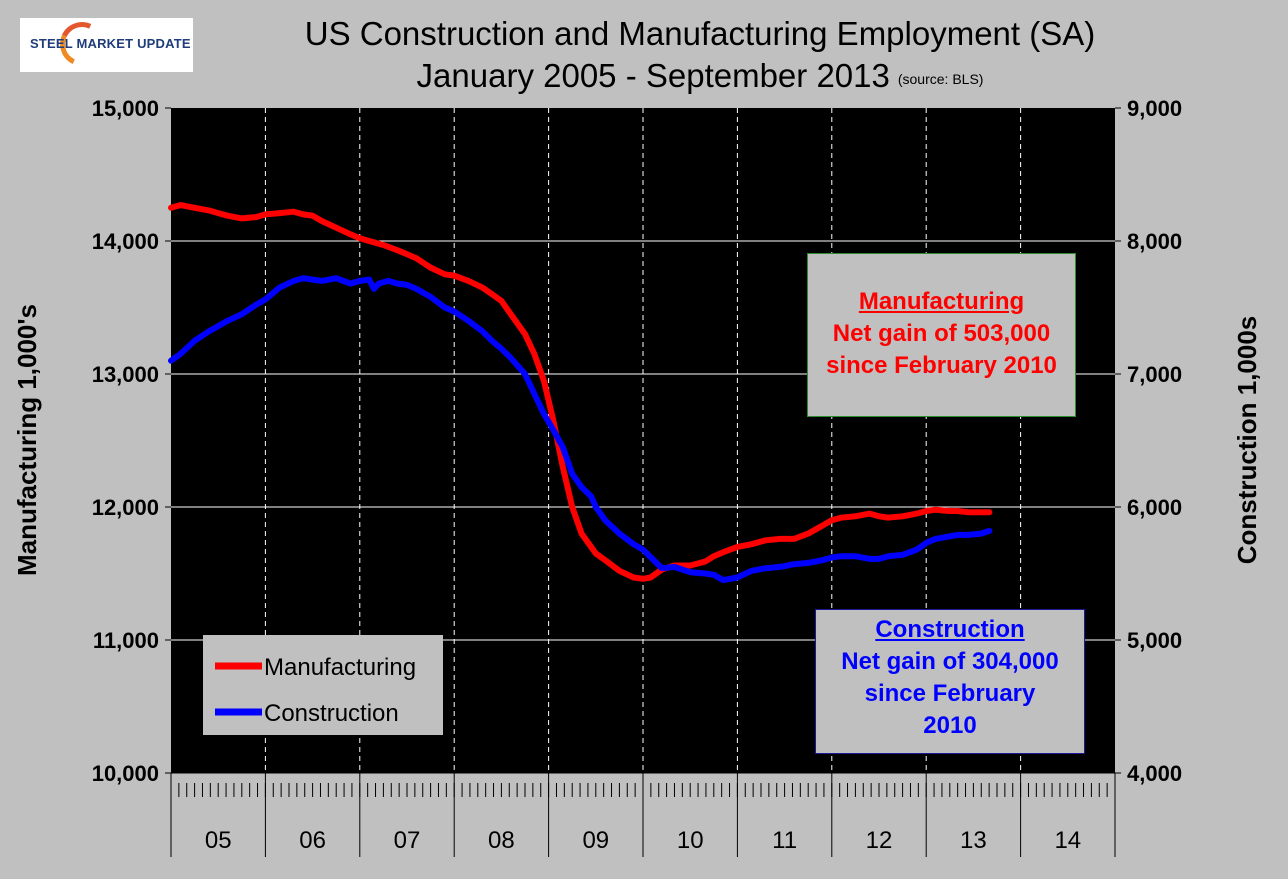 This screenshot has width=1288, height=879. What do you see at coordinates (125, 374) in the screenshot?
I see `y-tick-label-left: 13,000` at bounding box center [125, 374].